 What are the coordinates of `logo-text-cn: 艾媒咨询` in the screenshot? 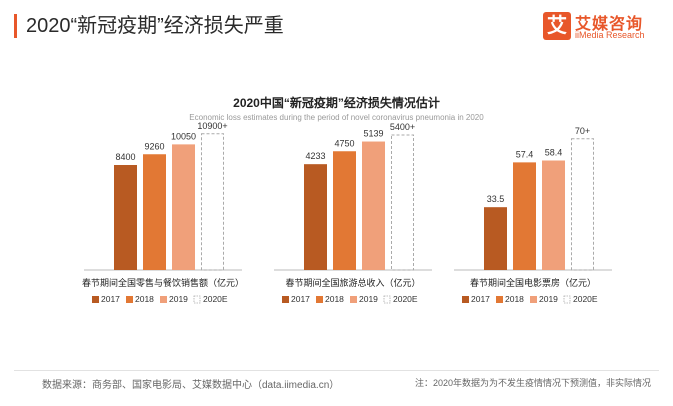 It's located at (609, 24).